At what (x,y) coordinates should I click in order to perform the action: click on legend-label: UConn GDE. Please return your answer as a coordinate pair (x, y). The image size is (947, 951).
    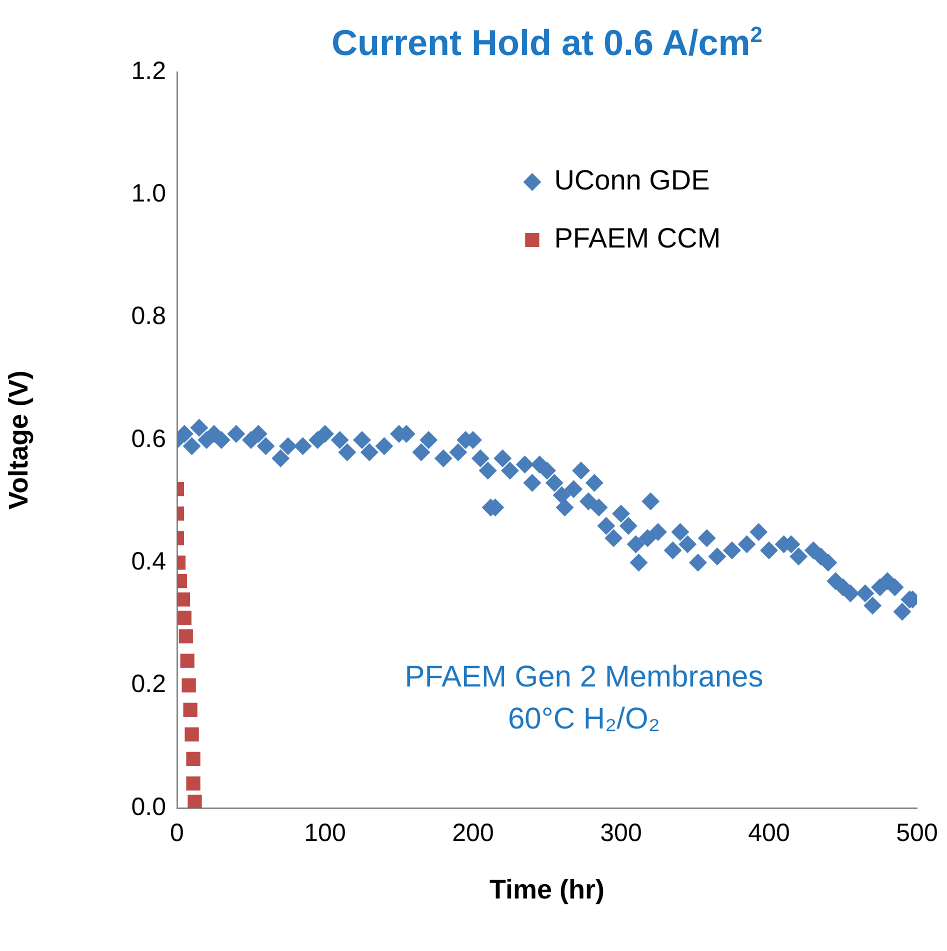
    Looking at the image, I should click on (632, 180).